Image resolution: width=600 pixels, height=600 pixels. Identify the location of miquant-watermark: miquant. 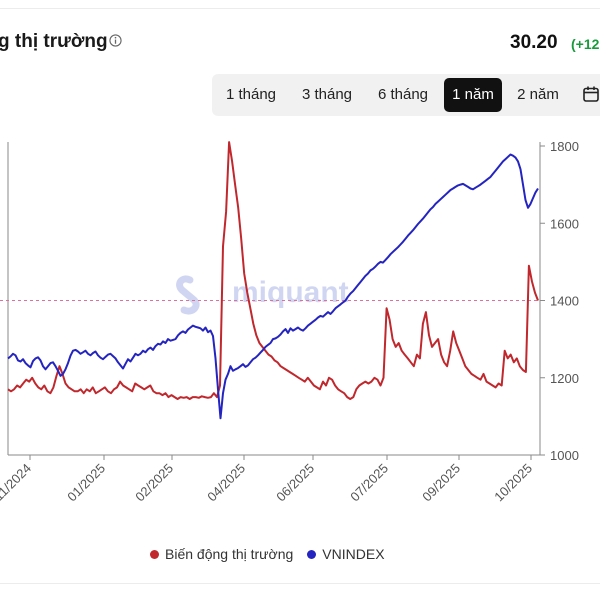
(262, 295).